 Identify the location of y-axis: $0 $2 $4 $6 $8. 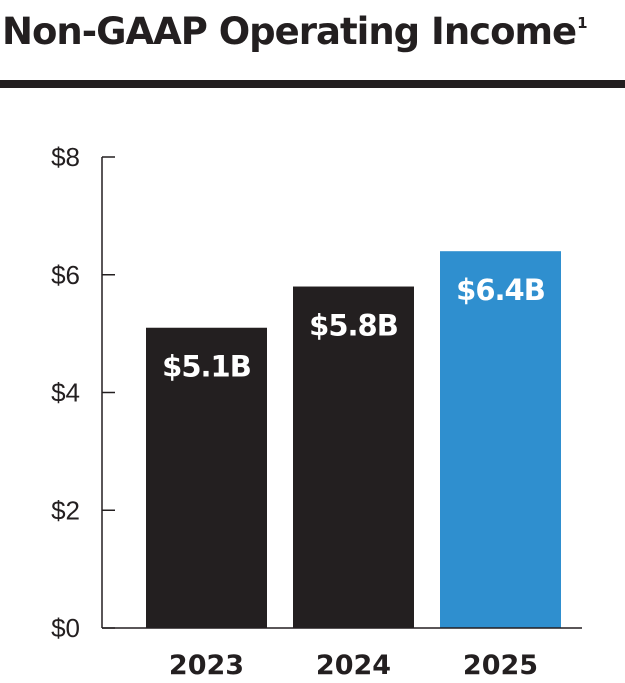
(83, 392).